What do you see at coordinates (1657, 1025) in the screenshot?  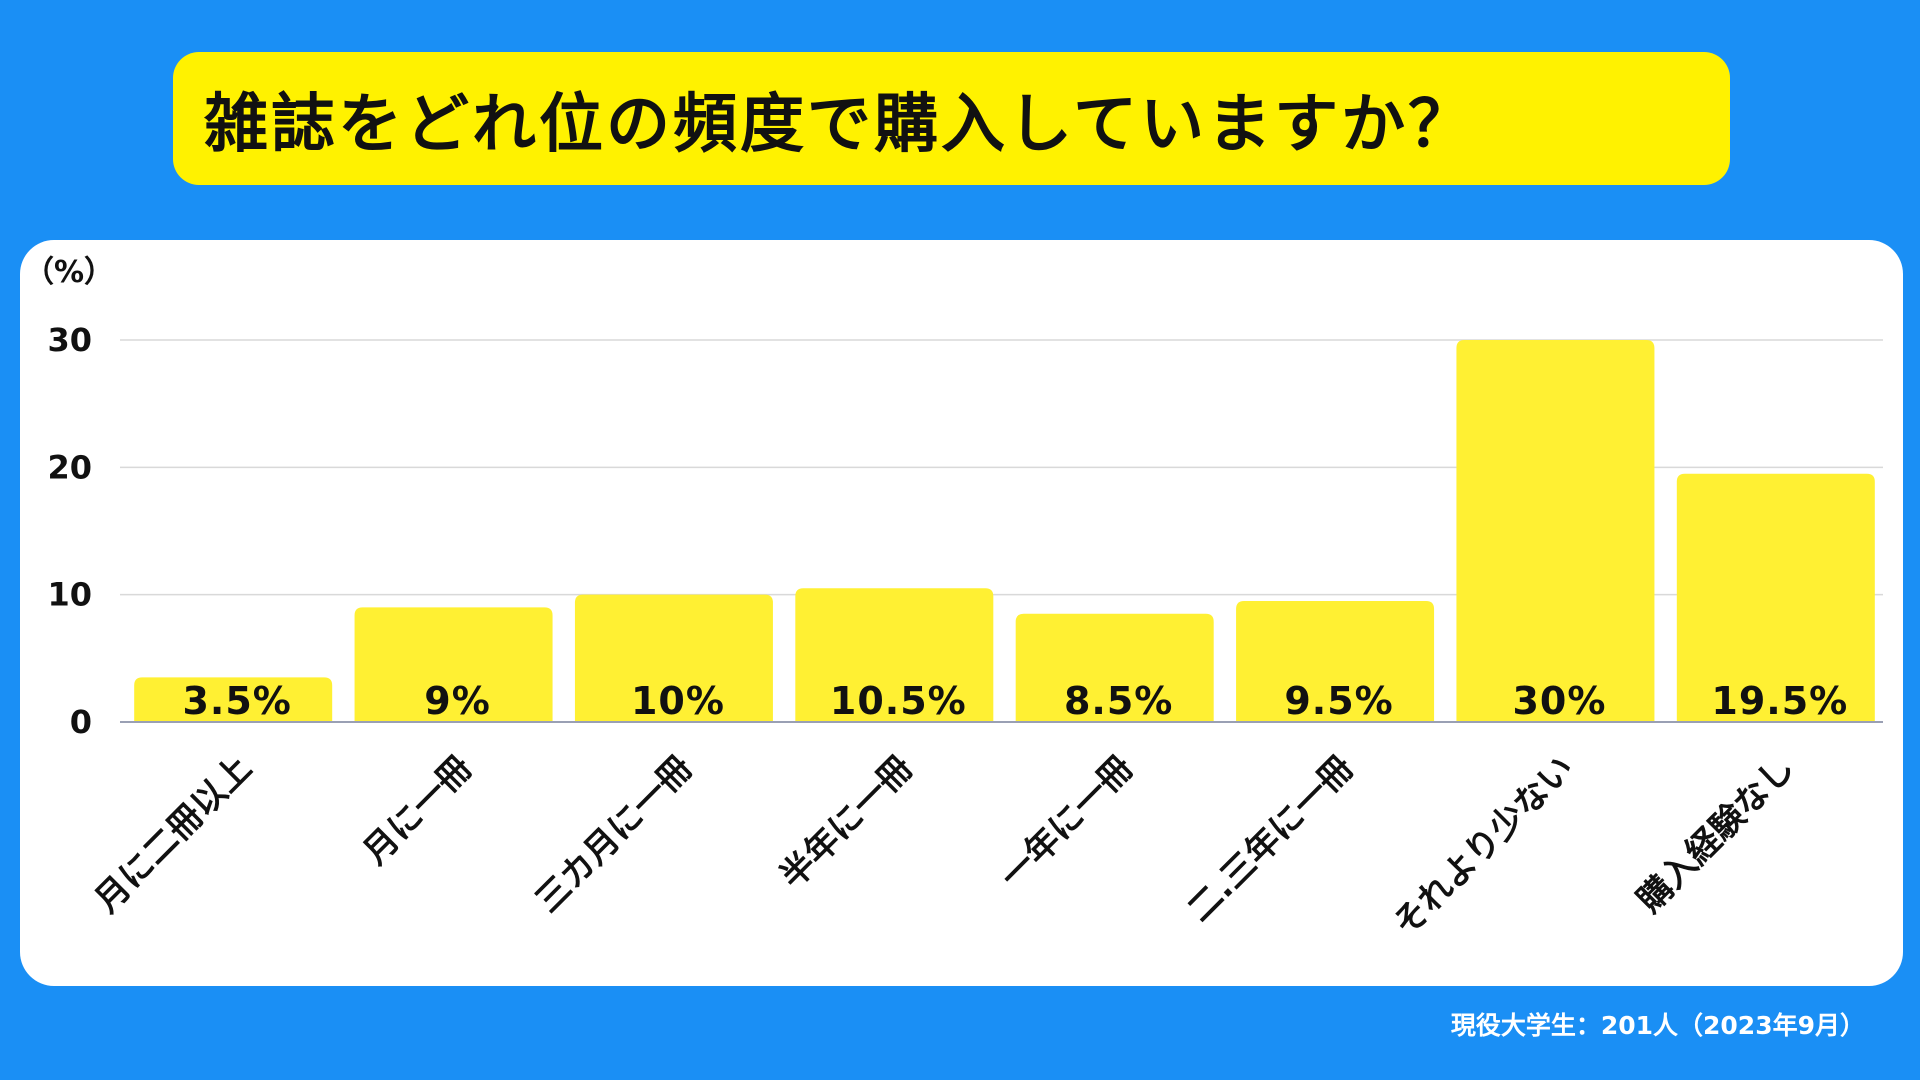 I see `survey-footnote: 現役大学生：201人（2023年9月）` at bounding box center [1657, 1025].